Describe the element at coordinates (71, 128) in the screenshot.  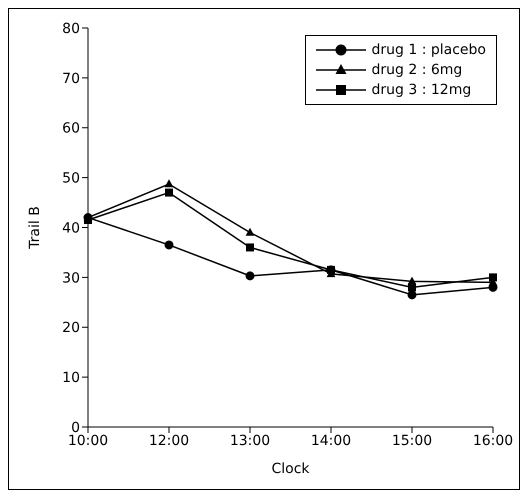
I see `y-tick-label: 60` at that location.